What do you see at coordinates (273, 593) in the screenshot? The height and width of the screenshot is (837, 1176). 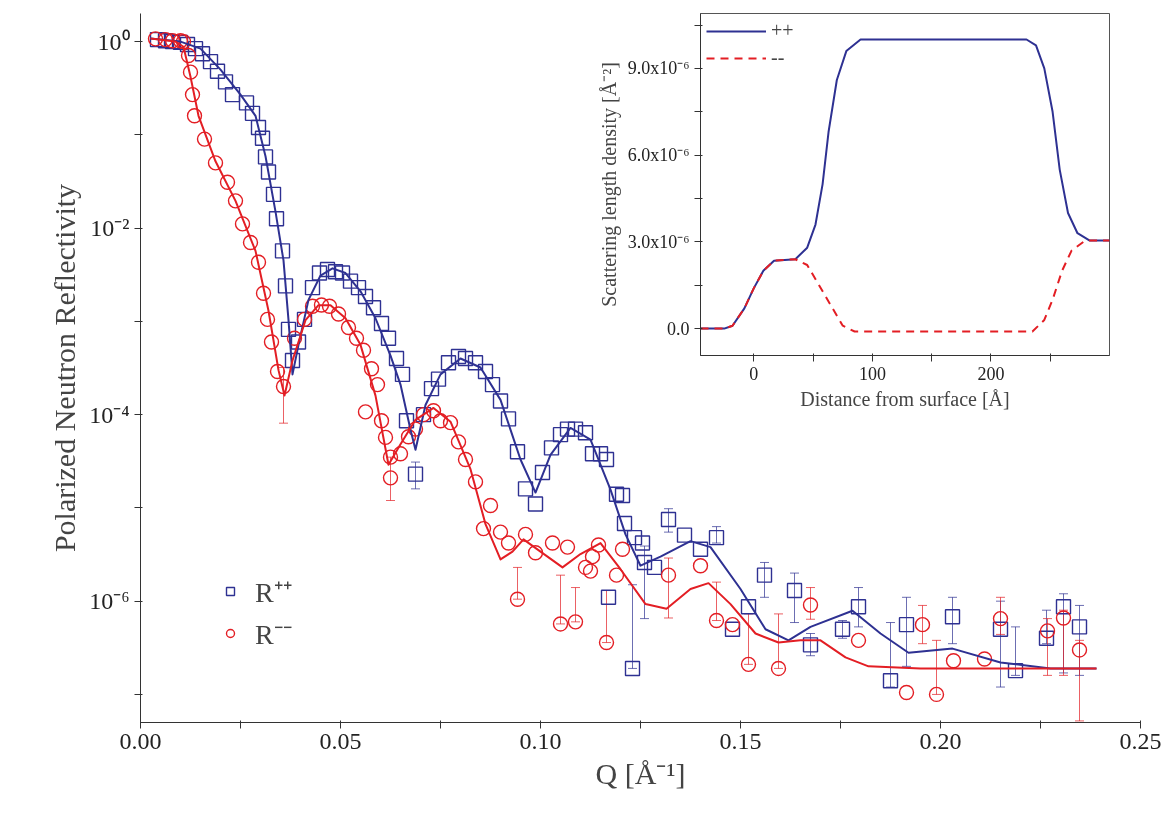 I see `legend-label: R⁺⁺` at bounding box center [273, 593].